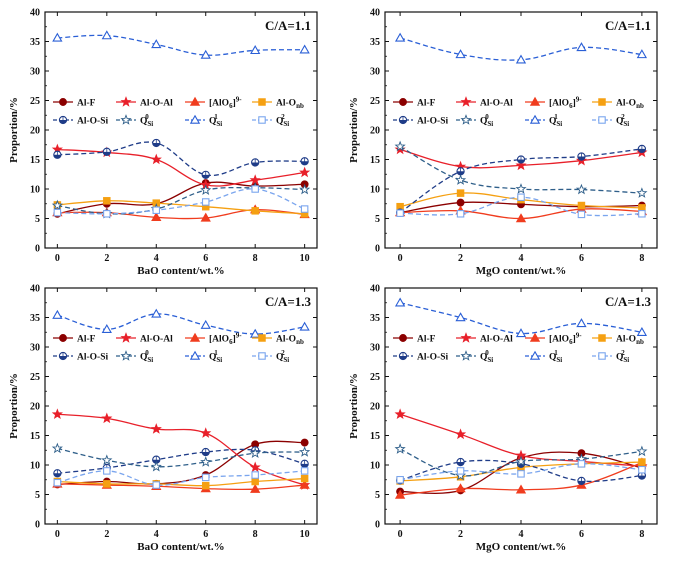 This screenshot has width=681, height=561. I want to click on series-line-Al-O-Si, so click(181, 461).